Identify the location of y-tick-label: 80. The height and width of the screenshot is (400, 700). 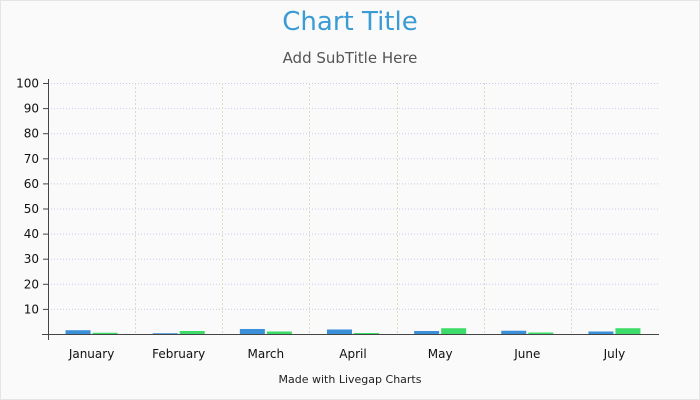
(31, 134).